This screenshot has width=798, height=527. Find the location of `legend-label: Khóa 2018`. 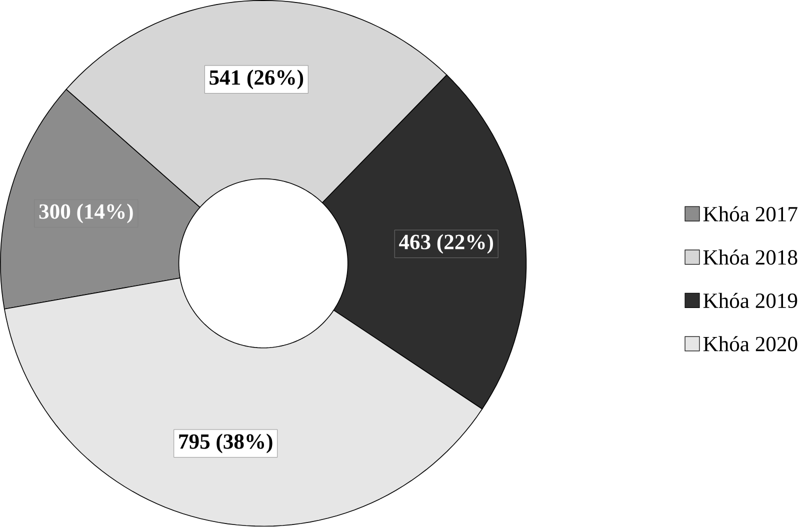

legend-label: Khóa 2018 is located at coordinates (750, 257).